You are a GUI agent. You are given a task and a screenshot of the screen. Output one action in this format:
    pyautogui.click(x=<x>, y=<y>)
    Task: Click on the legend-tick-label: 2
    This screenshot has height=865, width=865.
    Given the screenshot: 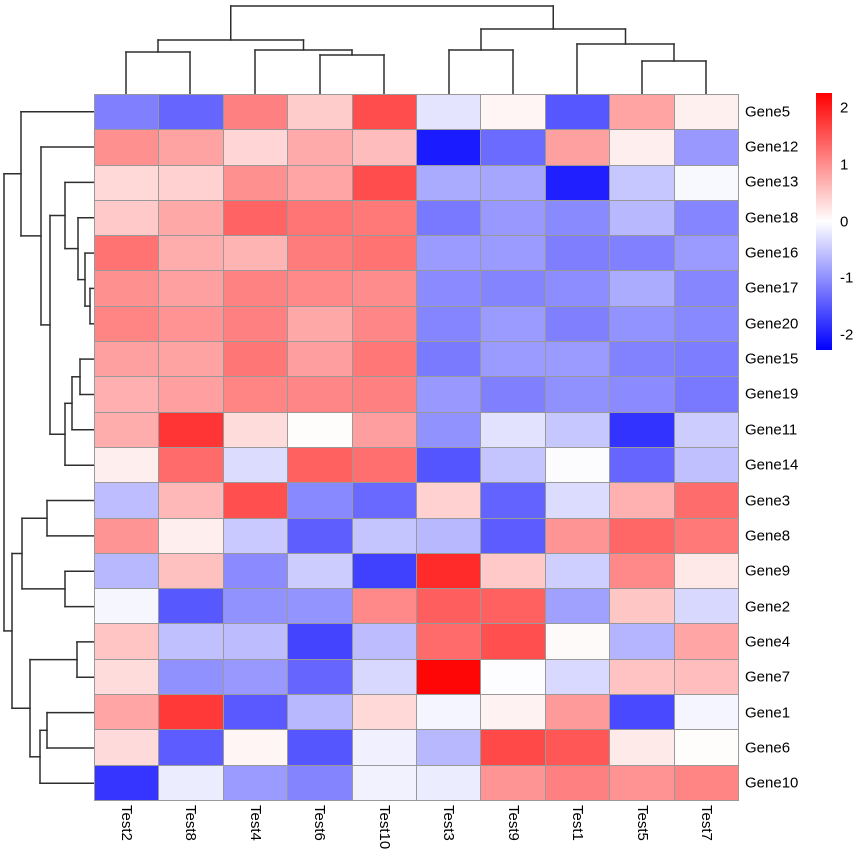 What is the action you would take?
    pyautogui.click(x=844, y=108)
    